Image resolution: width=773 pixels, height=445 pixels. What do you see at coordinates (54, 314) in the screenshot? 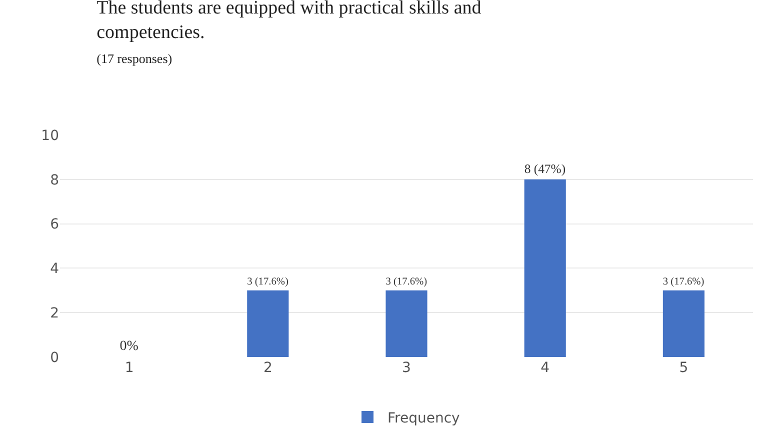
I see `y-tick-label: 2` at bounding box center [54, 314].